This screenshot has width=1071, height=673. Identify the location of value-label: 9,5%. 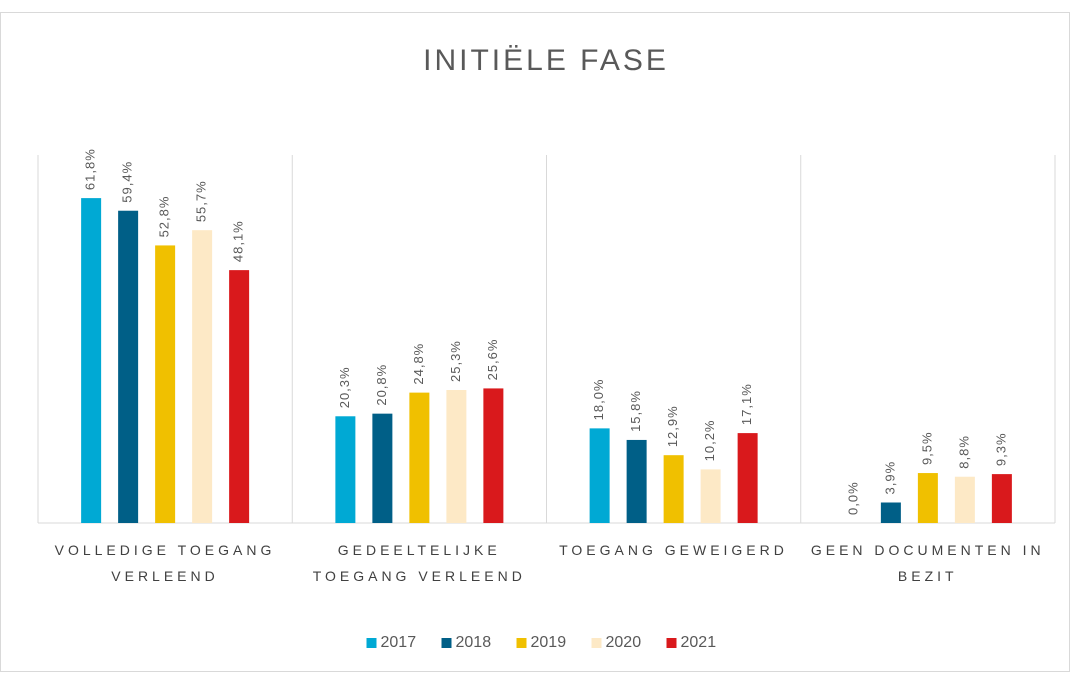
(926, 448).